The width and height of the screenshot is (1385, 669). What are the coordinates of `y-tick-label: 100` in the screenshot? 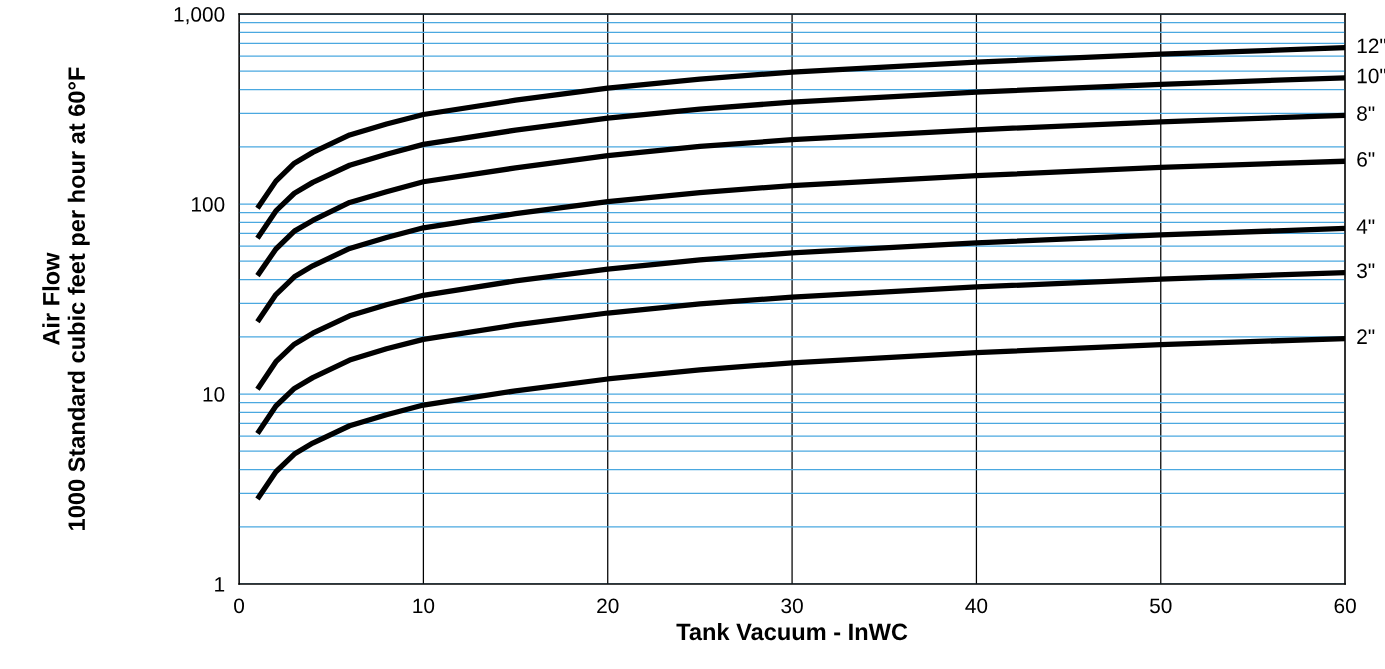 It's located at (208, 204).